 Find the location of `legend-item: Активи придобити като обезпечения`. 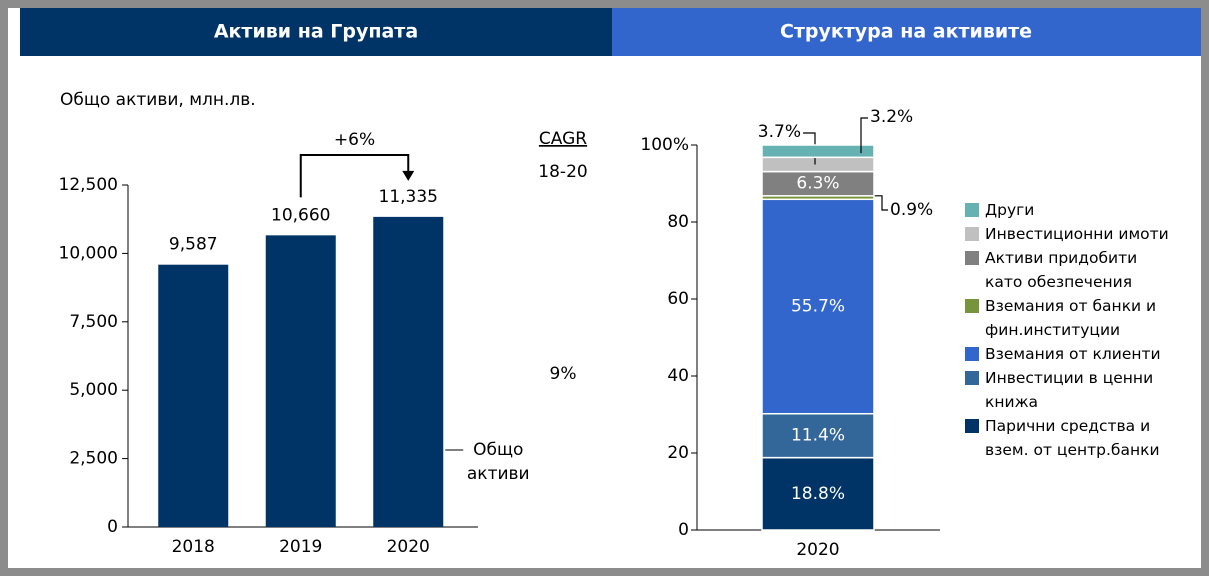

legend-item: Активи придобити като обезпечения is located at coordinates (1069, 270).